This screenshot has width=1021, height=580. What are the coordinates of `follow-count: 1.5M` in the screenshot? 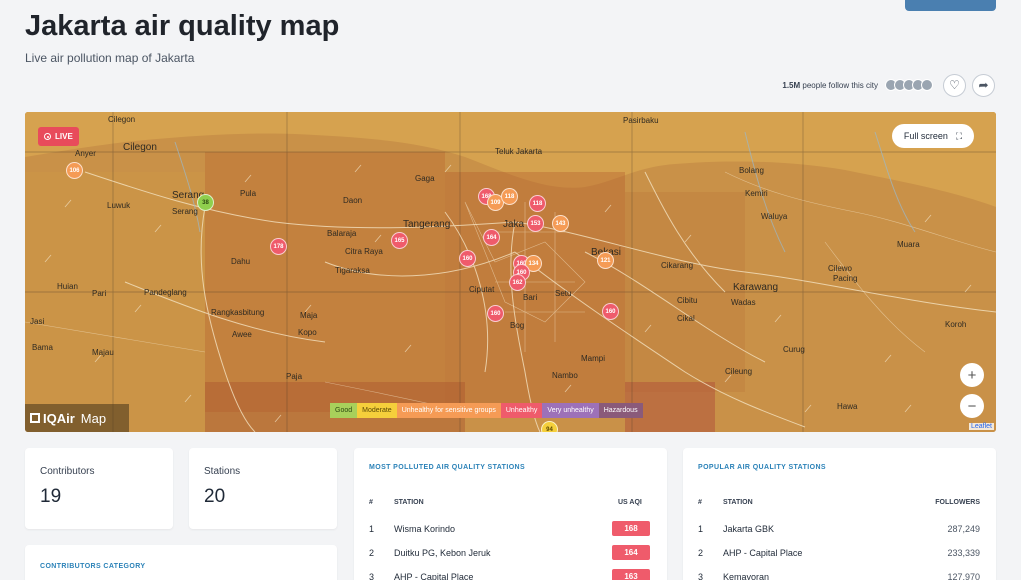 It's located at (791, 85).